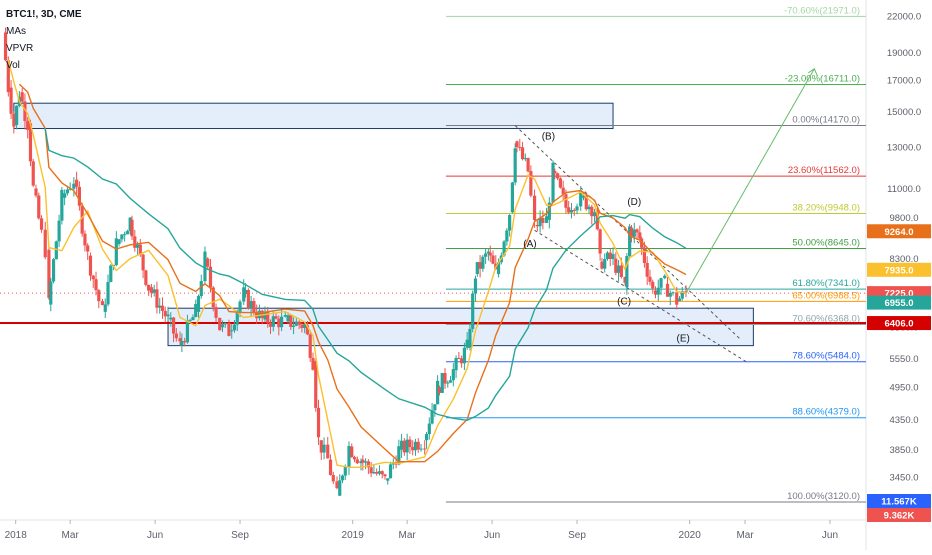 The width and height of the screenshot is (932, 555). What do you see at coordinates (826, 120) in the screenshot?
I see `fib-level-label: 0.00%(14170.0)` at bounding box center [826, 120].